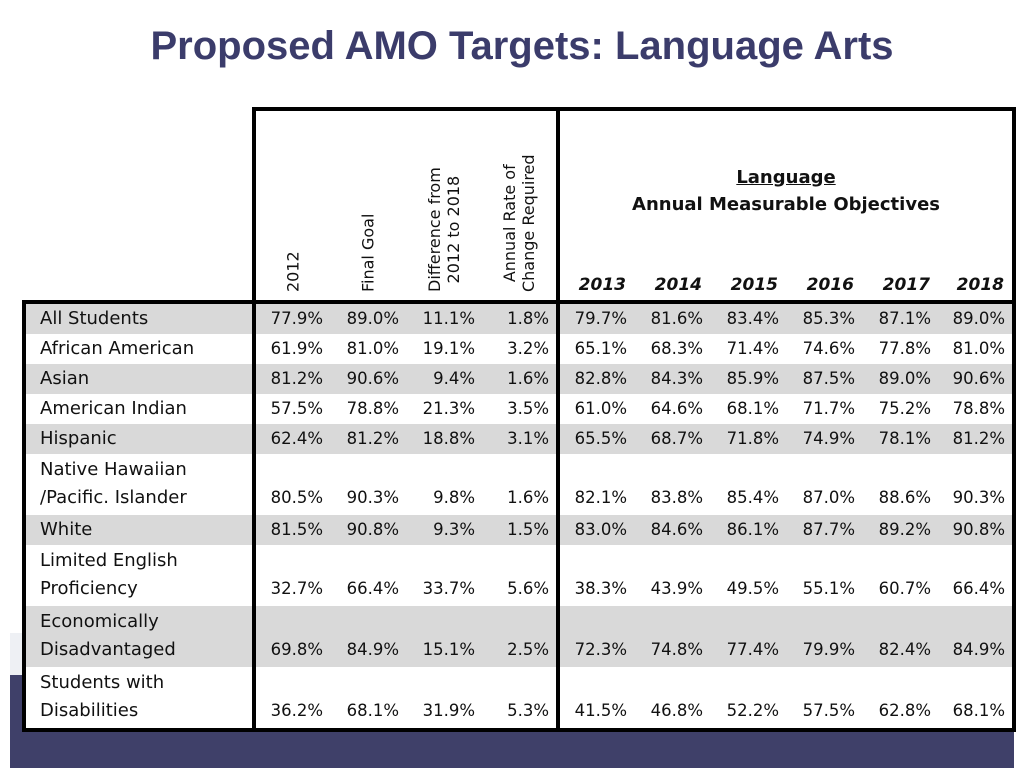 The width and height of the screenshot is (1024, 768). Describe the element at coordinates (292, 575) in the screenshot. I see `value-cell: 32.7%` at that location.